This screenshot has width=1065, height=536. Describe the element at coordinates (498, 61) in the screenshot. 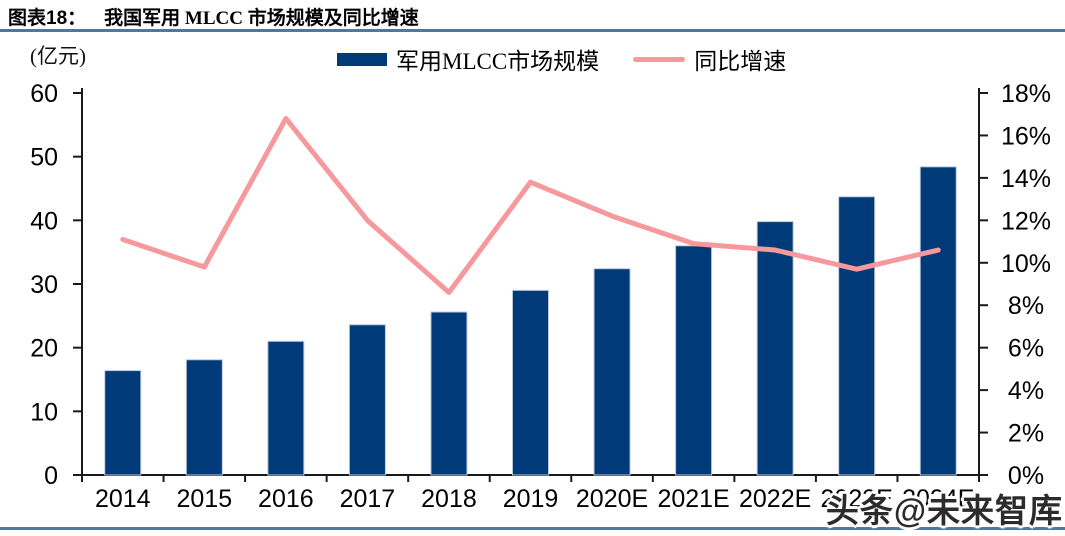

I see `legend-bar-label: 军用MLCC市场规模` at that location.